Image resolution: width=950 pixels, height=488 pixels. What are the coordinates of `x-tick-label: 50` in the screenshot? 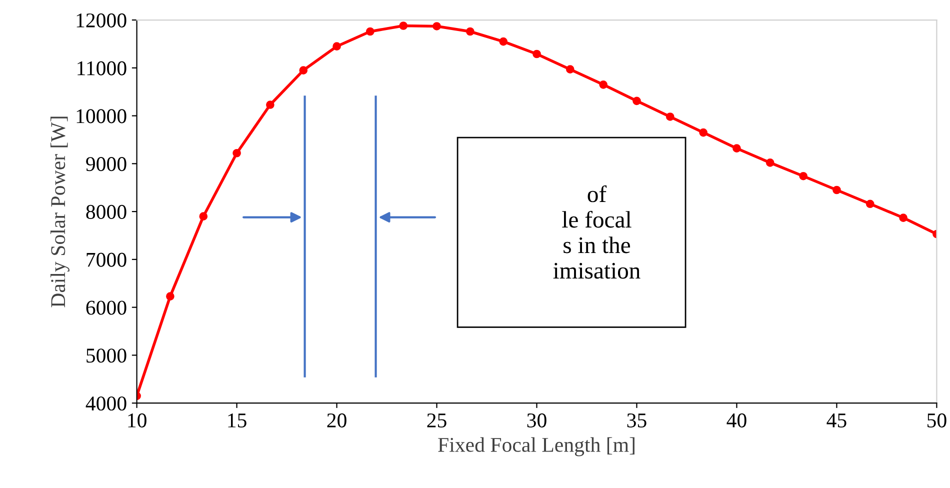 It's located at (936, 420).